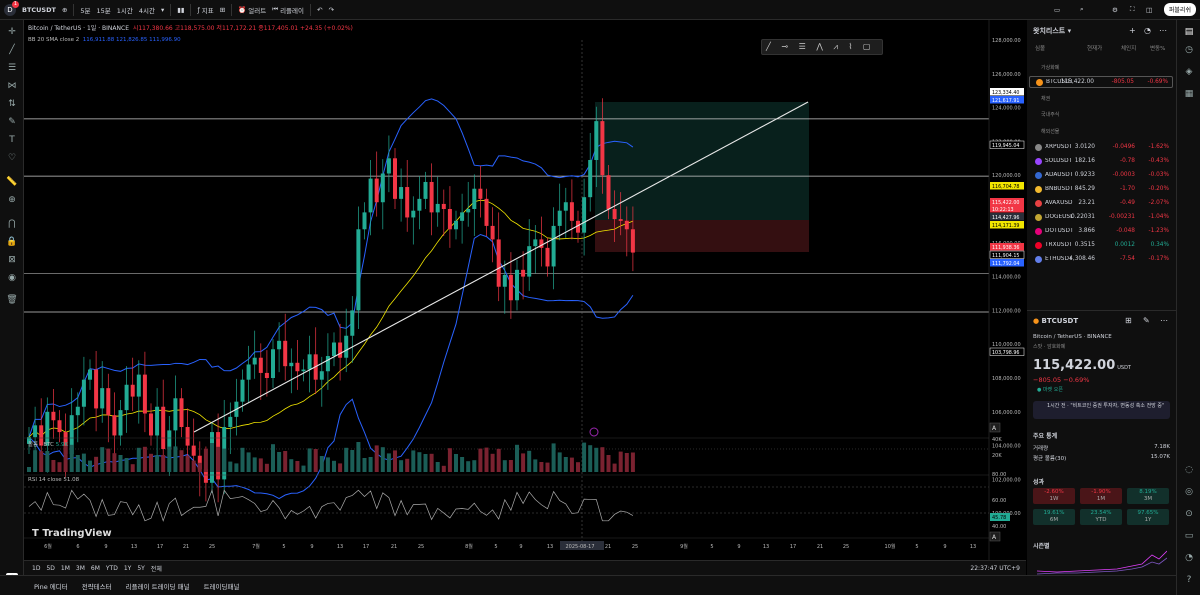  What do you see at coordinates (181, 9) in the screenshot?
I see `chart-type-icon: ▮▮` at bounding box center [181, 9].